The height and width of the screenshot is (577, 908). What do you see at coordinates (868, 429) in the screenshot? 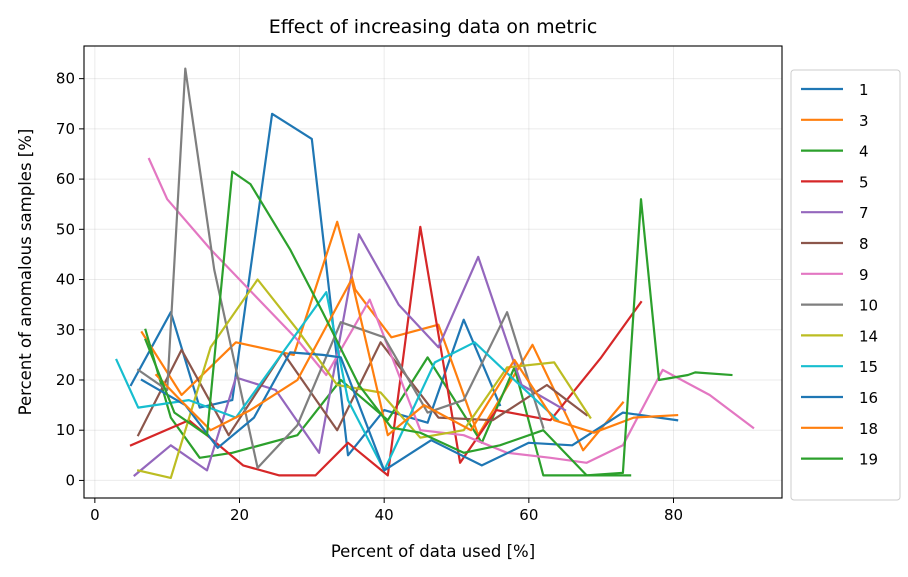
I see `legend-label-18: 18` at bounding box center [868, 429].